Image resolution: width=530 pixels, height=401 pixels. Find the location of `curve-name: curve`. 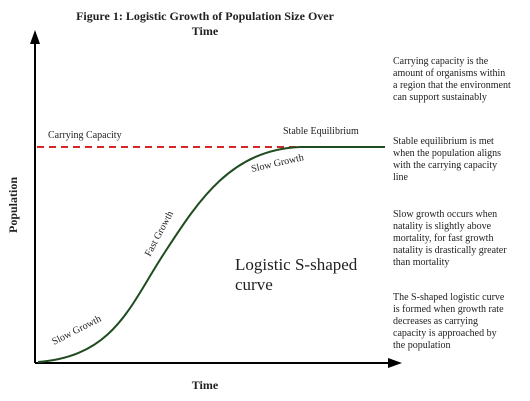

curve-name: curve is located at coordinates (254, 284).